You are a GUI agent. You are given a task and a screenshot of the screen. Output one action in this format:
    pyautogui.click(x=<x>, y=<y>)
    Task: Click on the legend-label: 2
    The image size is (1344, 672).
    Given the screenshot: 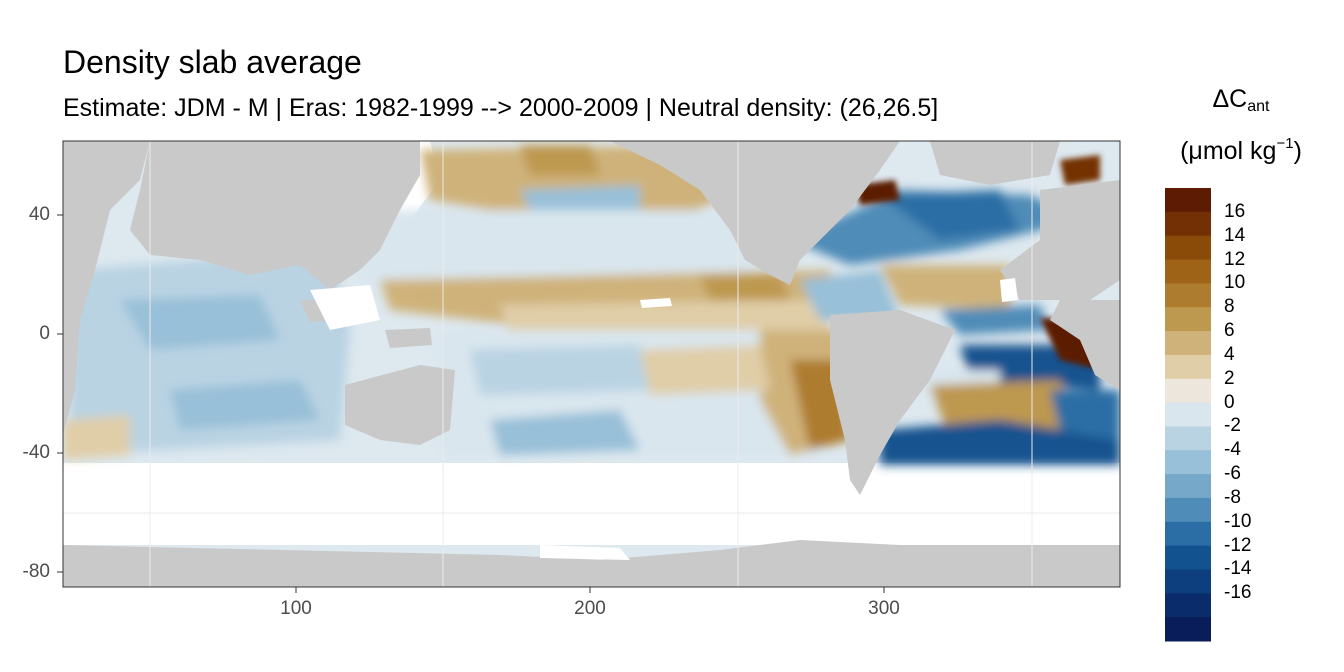 What is the action you would take?
    pyautogui.click(x=1229, y=378)
    